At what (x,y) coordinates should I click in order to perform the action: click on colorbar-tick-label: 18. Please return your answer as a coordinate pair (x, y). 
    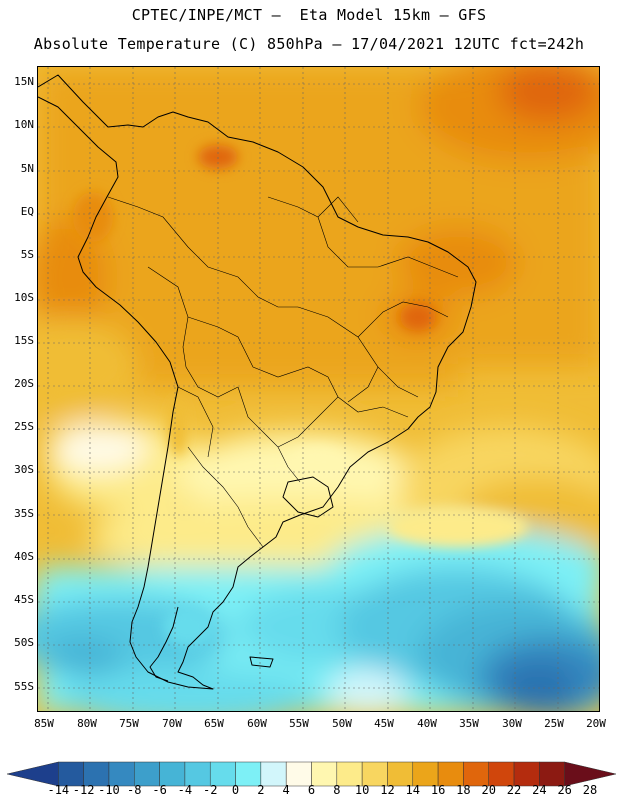
    Looking at the image, I should click on (463, 790).